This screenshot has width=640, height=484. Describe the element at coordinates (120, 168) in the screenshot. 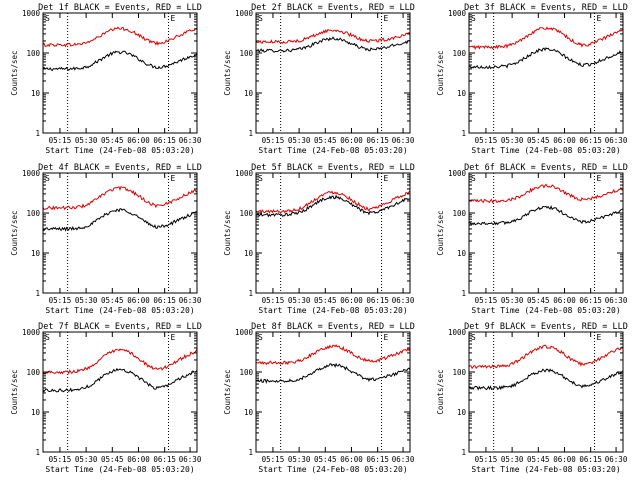

I see `panel-title: Det 4f BLACK = Events, RED = LLD` at that location.